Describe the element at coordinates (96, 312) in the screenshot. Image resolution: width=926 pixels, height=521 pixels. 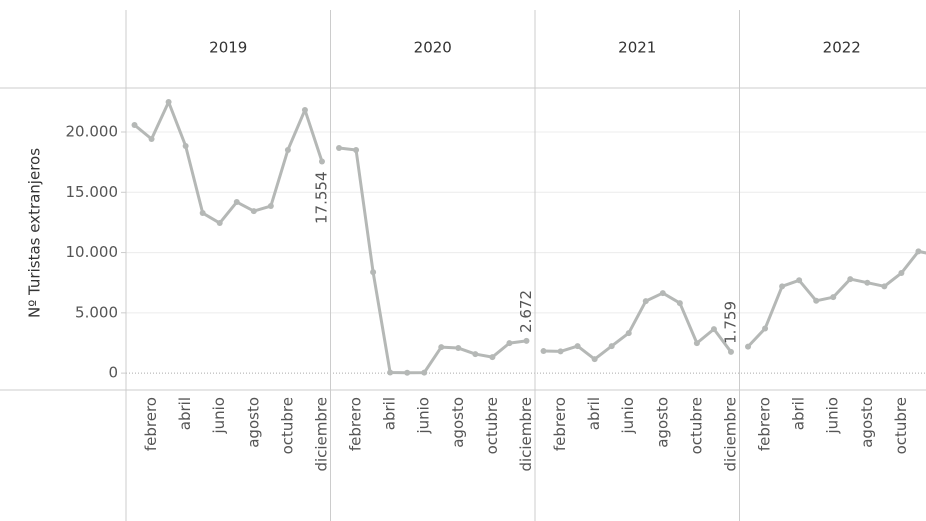
I see `y-tick-label: 5.000` at that location.